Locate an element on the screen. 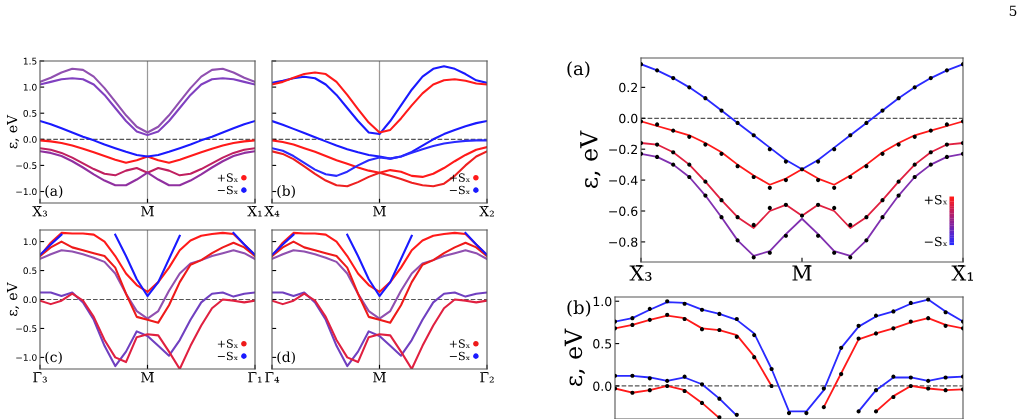 This screenshot has height=419, width=1027. x-tick-label: Γ̄₁ is located at coordinates (255, 377).